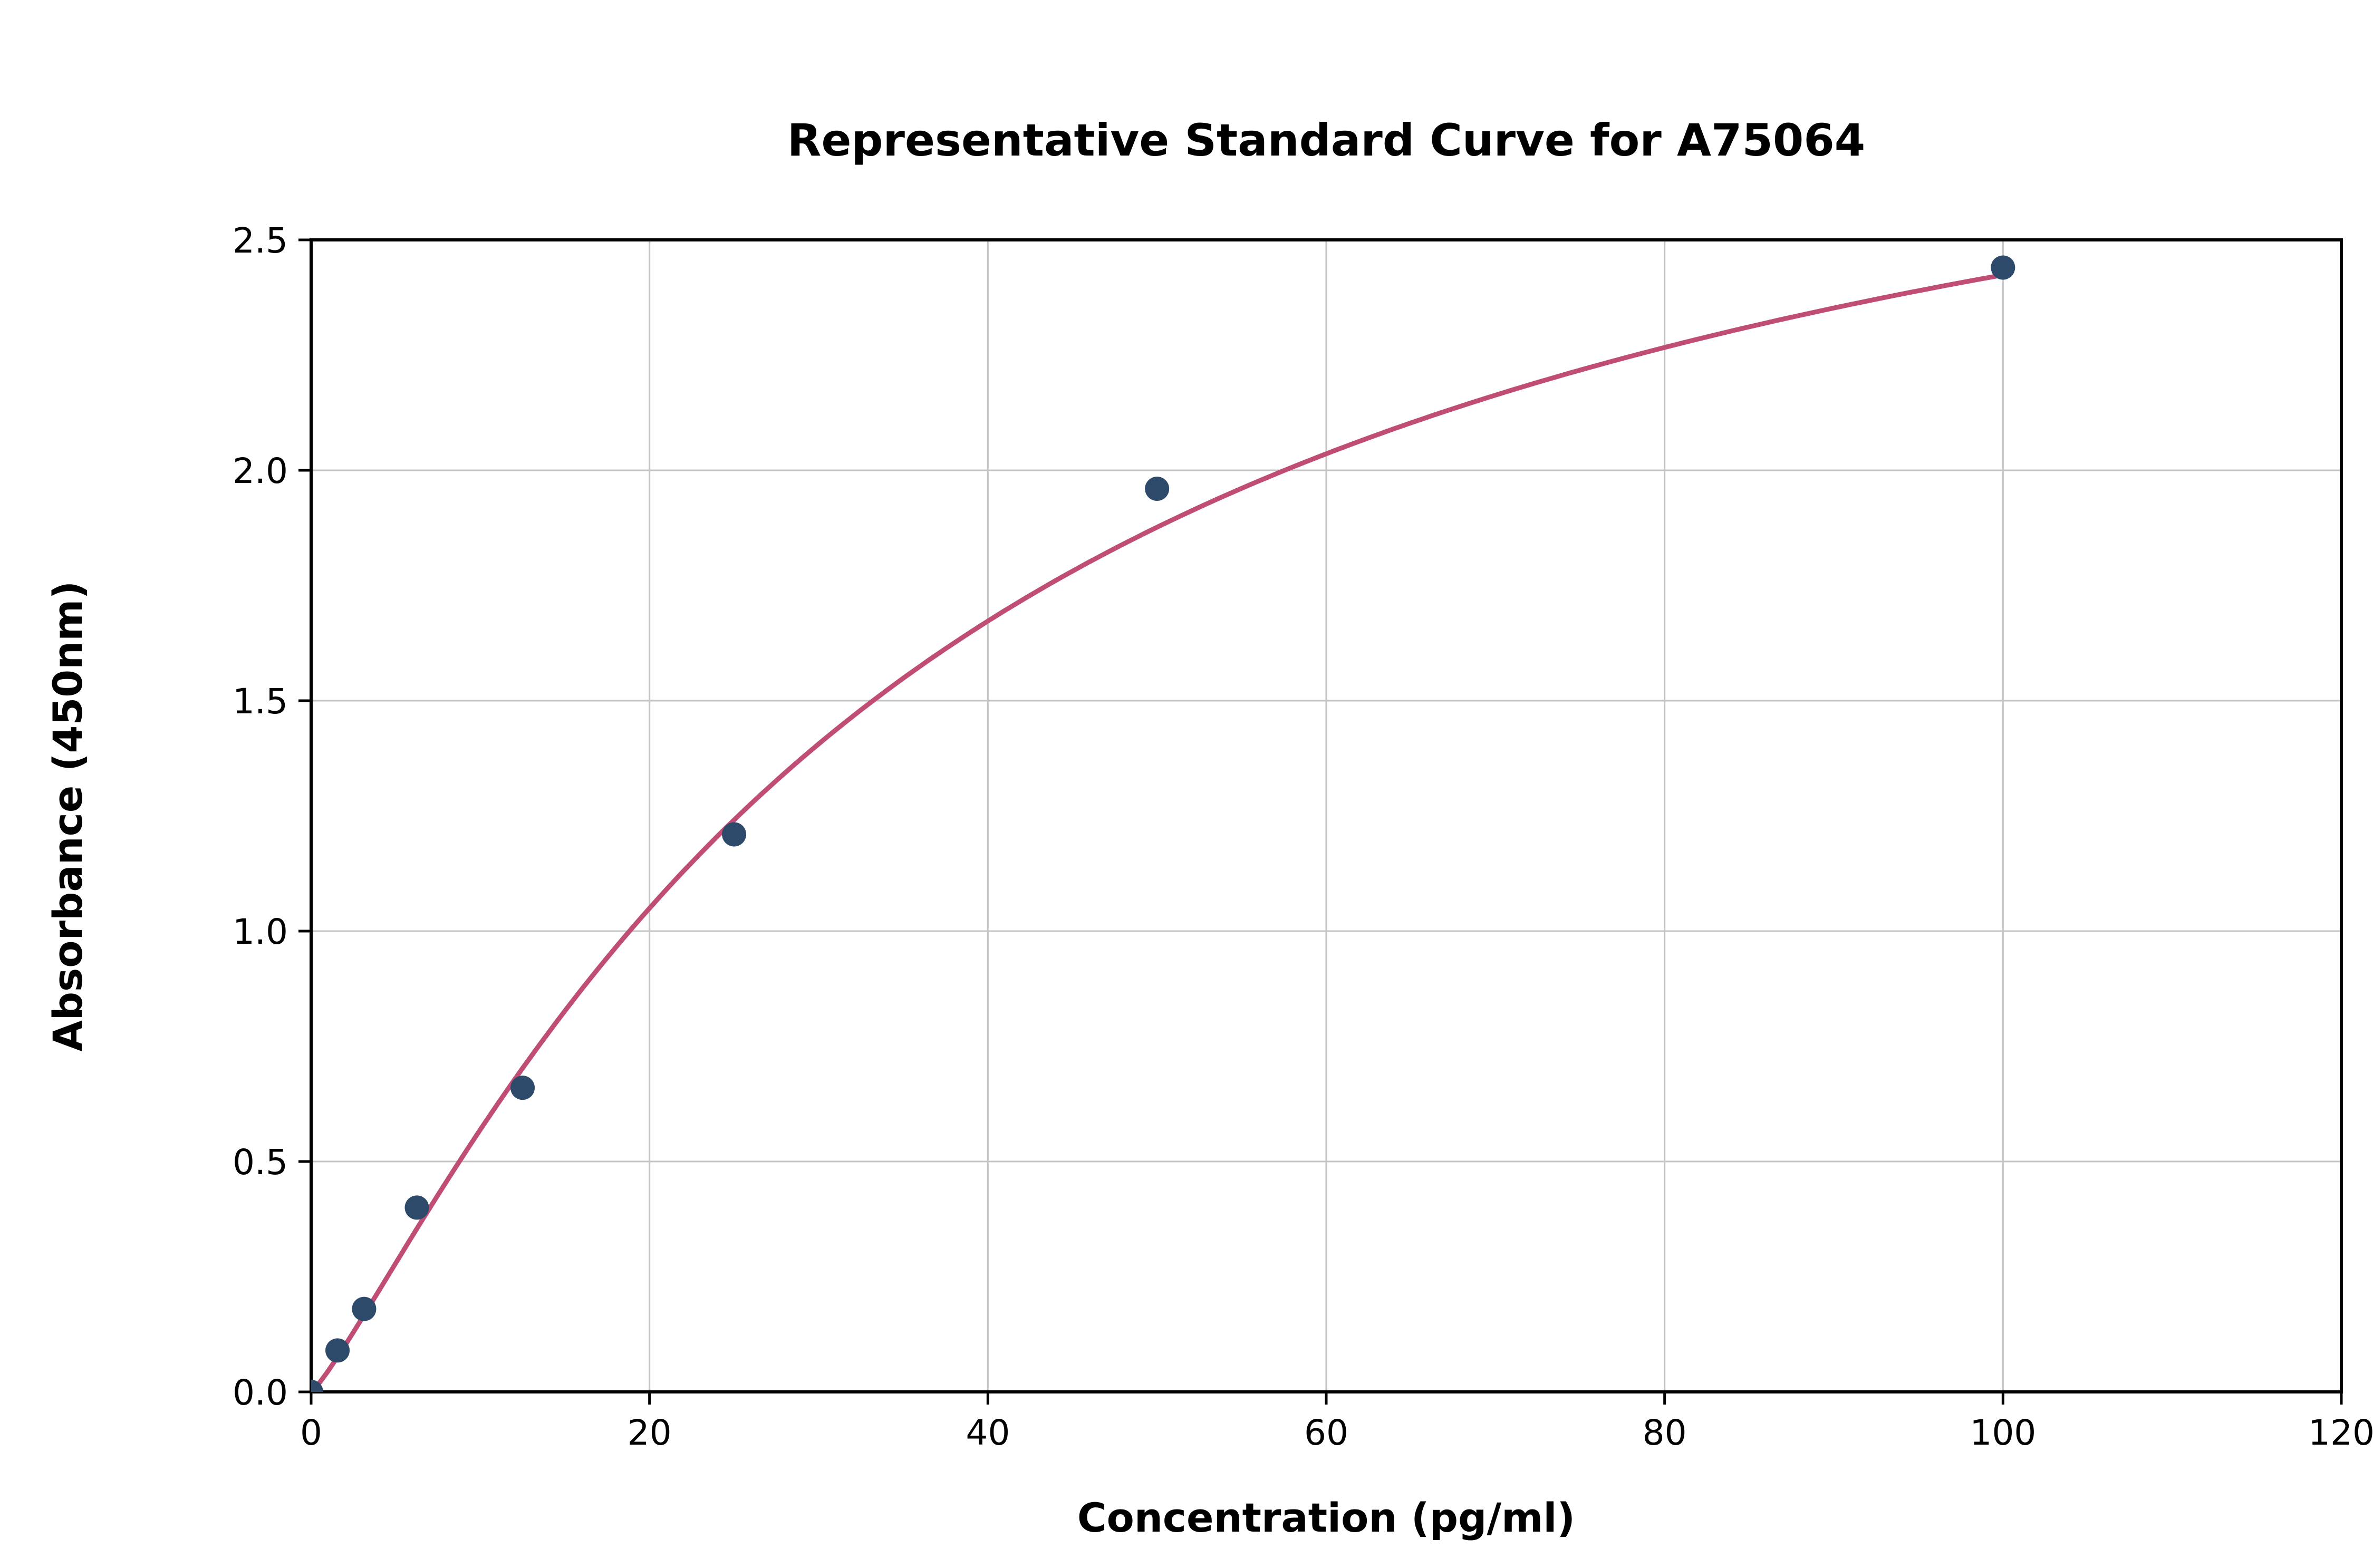 This screenshot has width=2373, height=1568. I want to click on y-axis-label: Absorbance (450nm), so click(67, 816).